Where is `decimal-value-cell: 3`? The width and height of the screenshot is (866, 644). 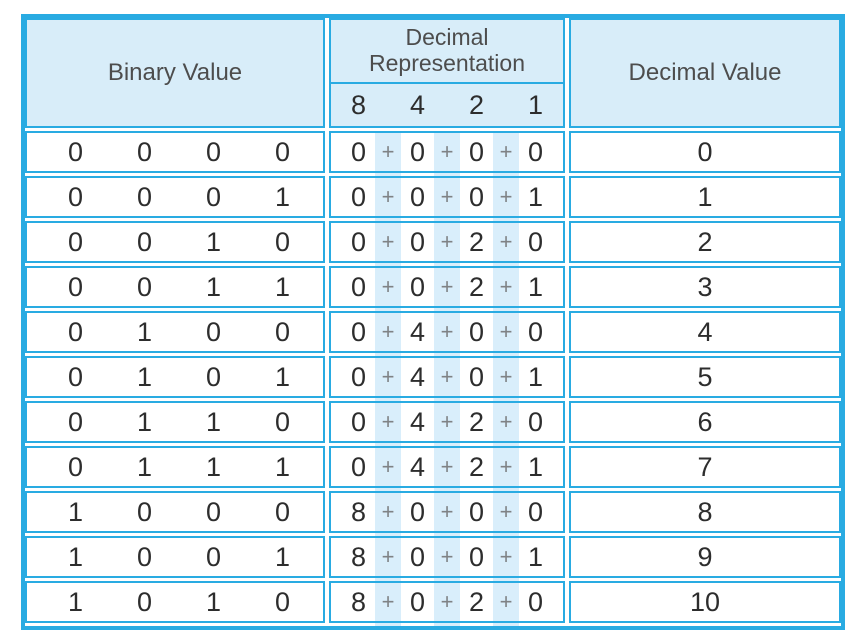 decimal-value-cell: 3 is located at coordinates (705, 287).